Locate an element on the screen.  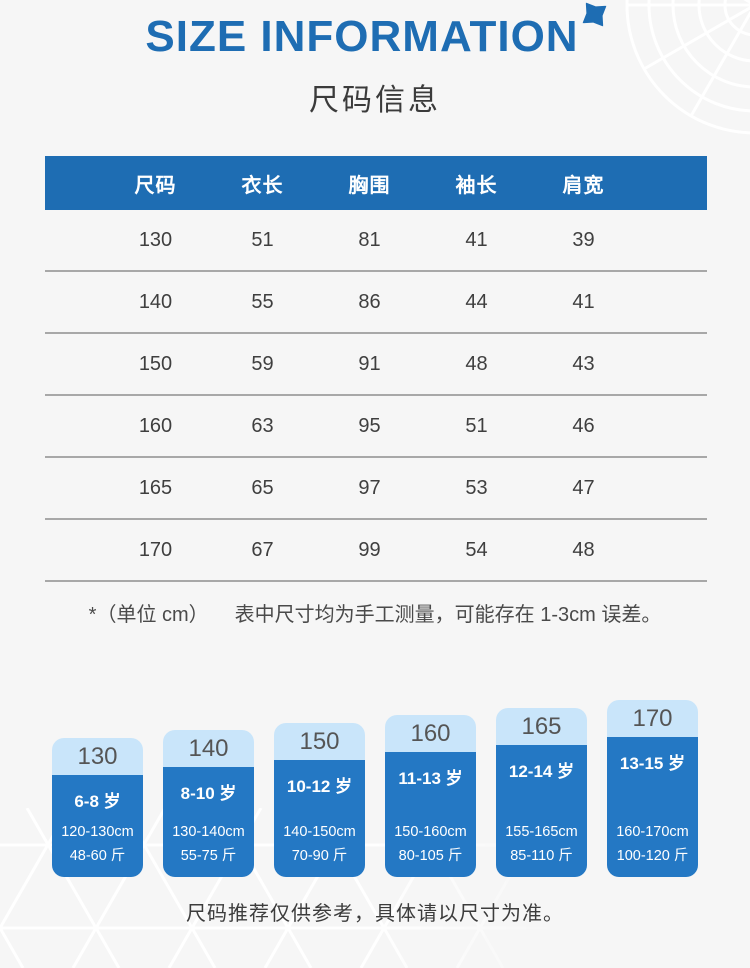
bar-size-label: 150 is located at coordinates (319, 741).